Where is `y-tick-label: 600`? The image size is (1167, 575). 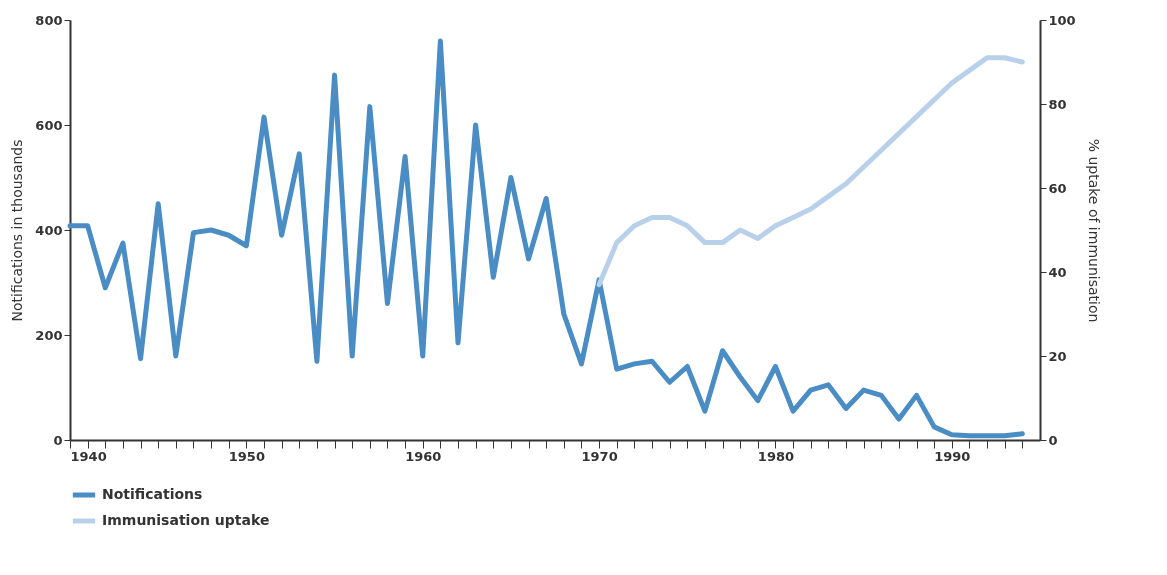
y-tick-label: 600 is located at coordinates (49, 125).